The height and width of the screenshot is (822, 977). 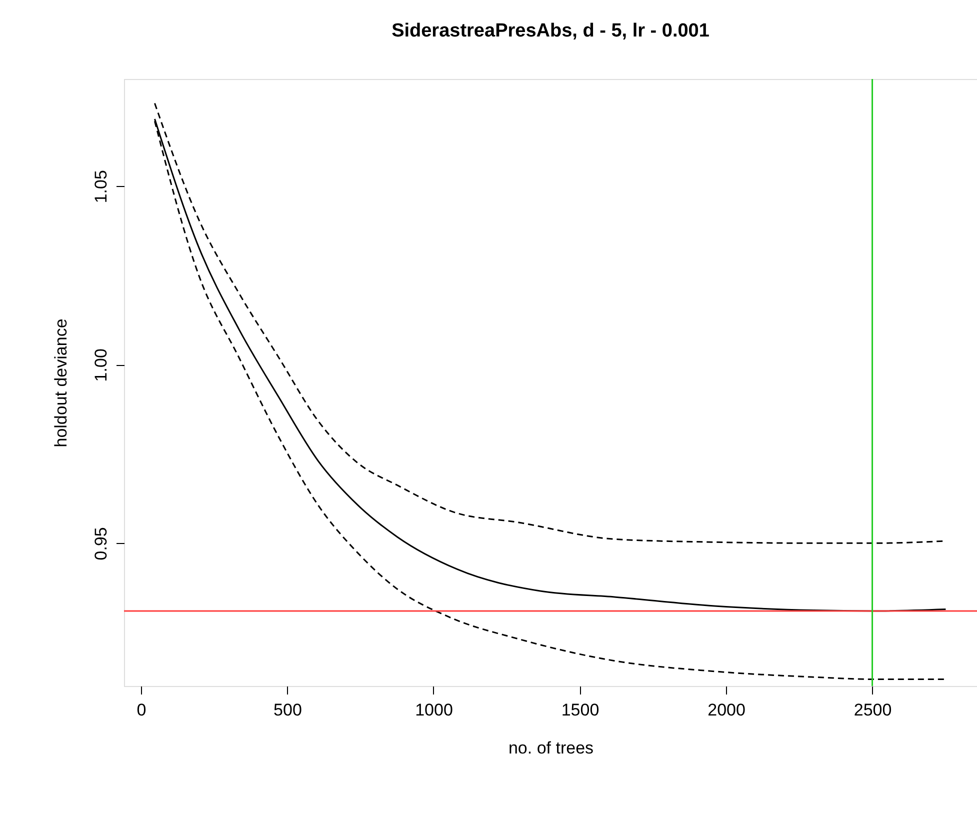 What do you see at coordinates (551, 31) in the screenshot?
I see `chart-title: SiderastreaPresAbs, d - 5, lr - 0.001` at bounding box center [551, 31].